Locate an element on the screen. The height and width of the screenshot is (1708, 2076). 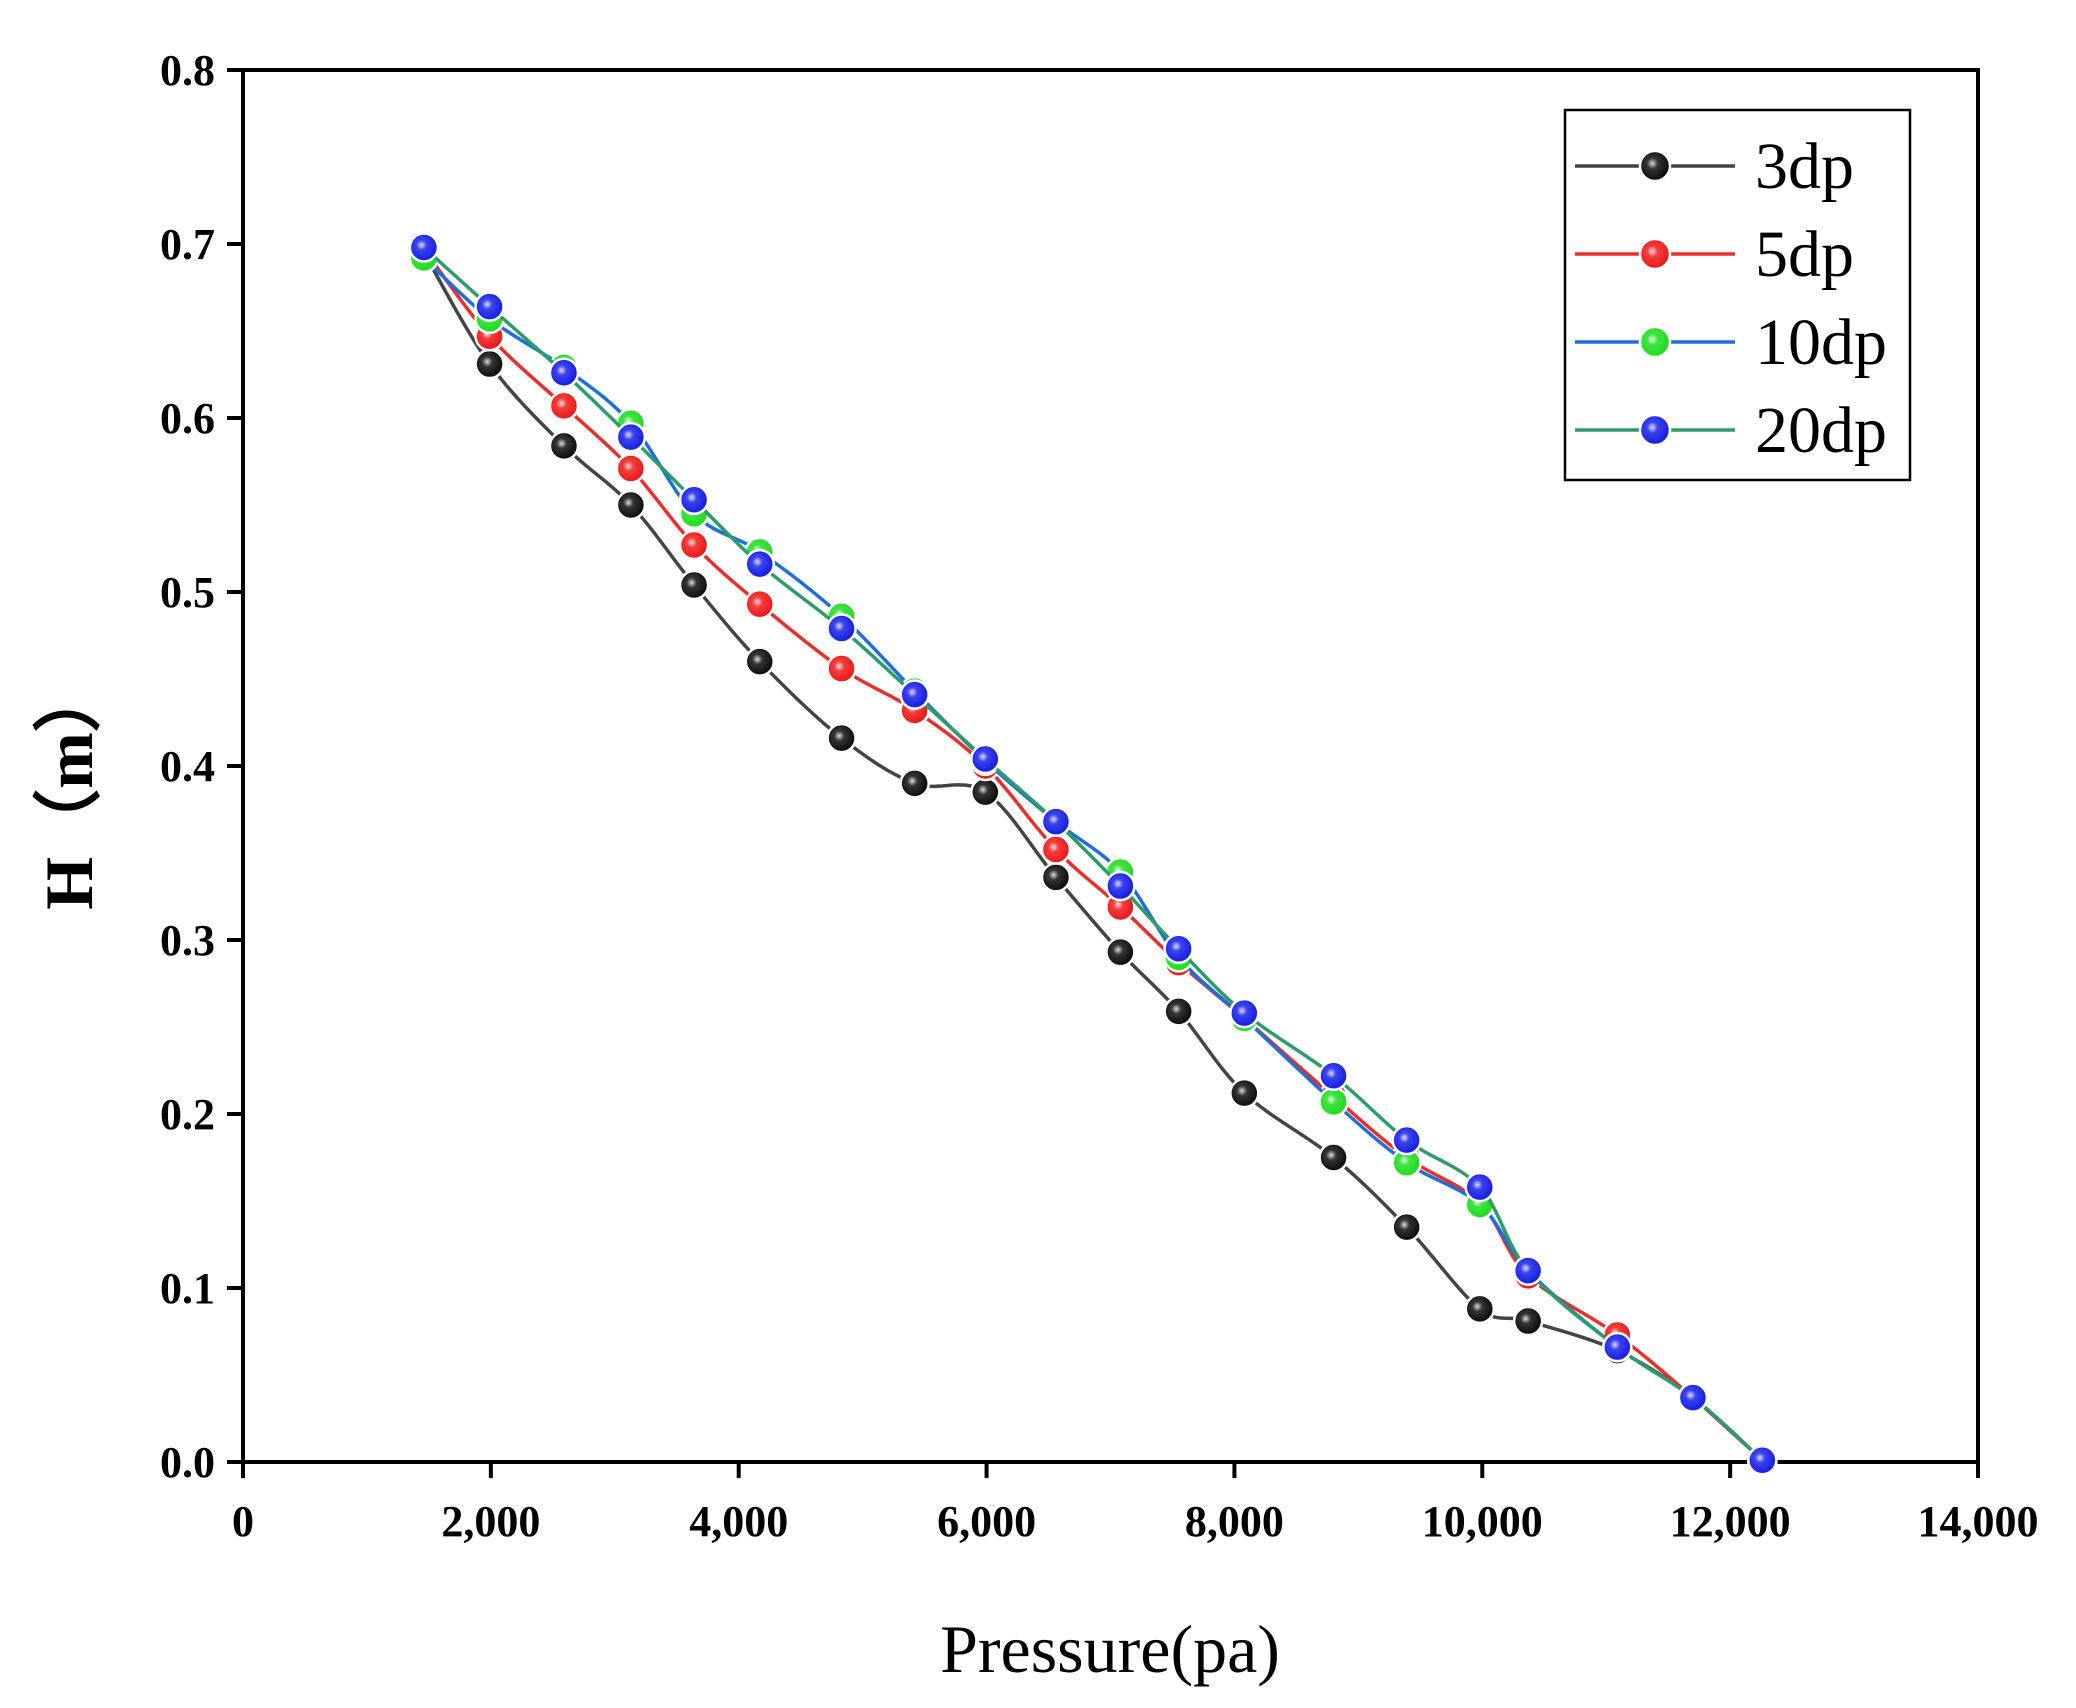
legend-label: 10dp is located at coordinates (1821, 342).